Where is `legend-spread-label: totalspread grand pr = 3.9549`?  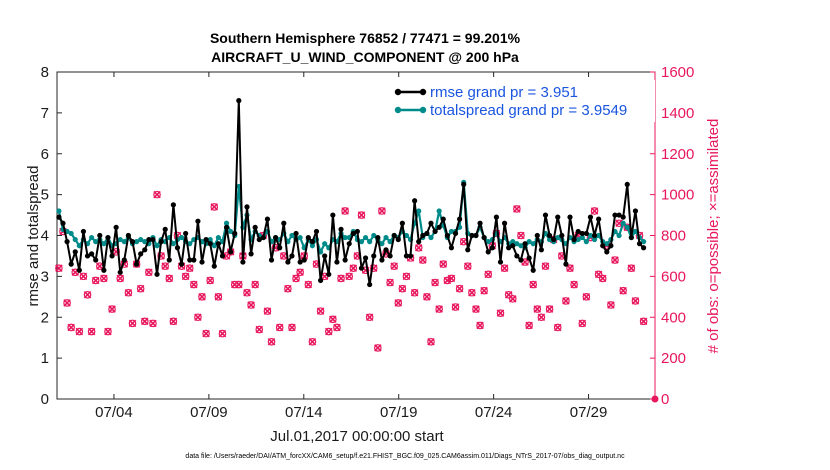
legend-spread-label: totalspread grand pr = 3.9549 is located at coordinates (528, 110).